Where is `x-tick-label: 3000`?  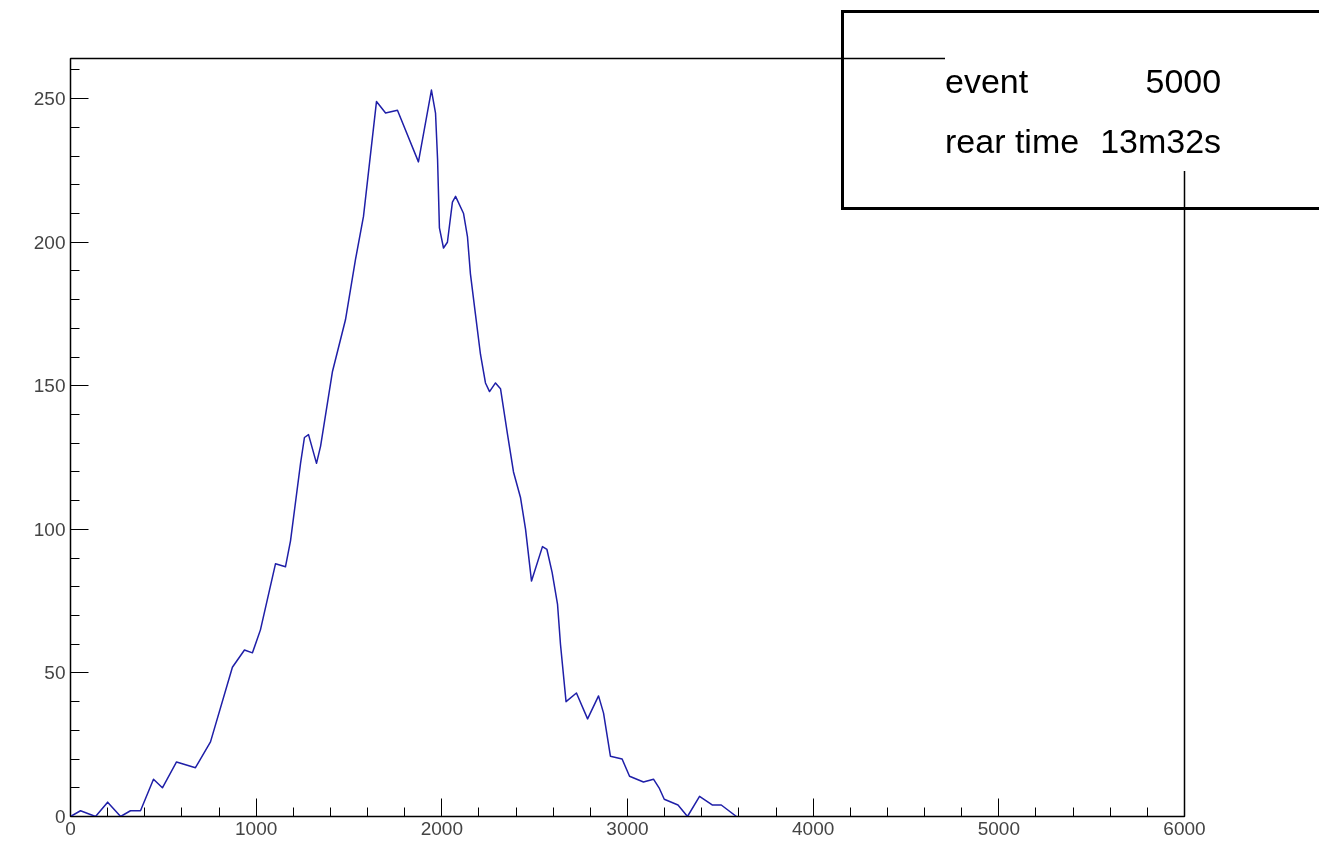 x-tick-label: 3000 is located at coordinates (627, 828).